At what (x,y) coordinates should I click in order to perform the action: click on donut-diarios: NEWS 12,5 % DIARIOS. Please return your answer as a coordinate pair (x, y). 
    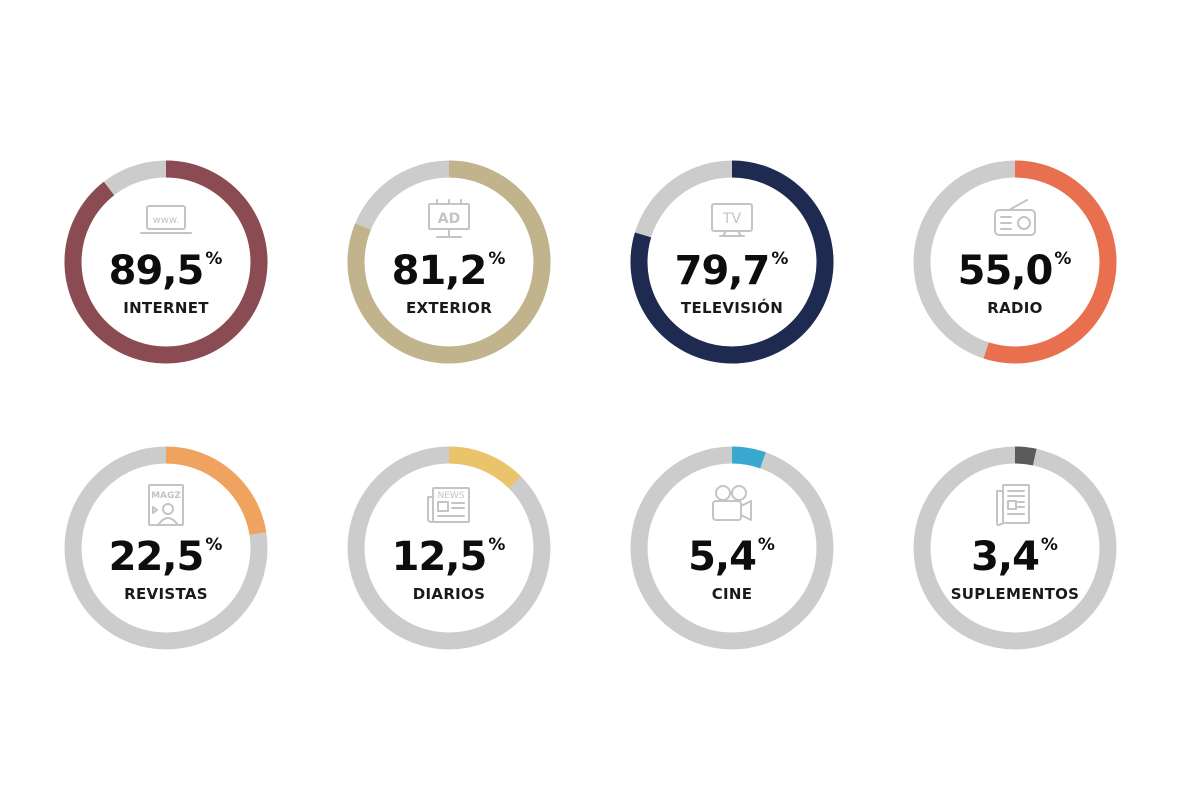
    Looking at the image, I should click on (449, 548).